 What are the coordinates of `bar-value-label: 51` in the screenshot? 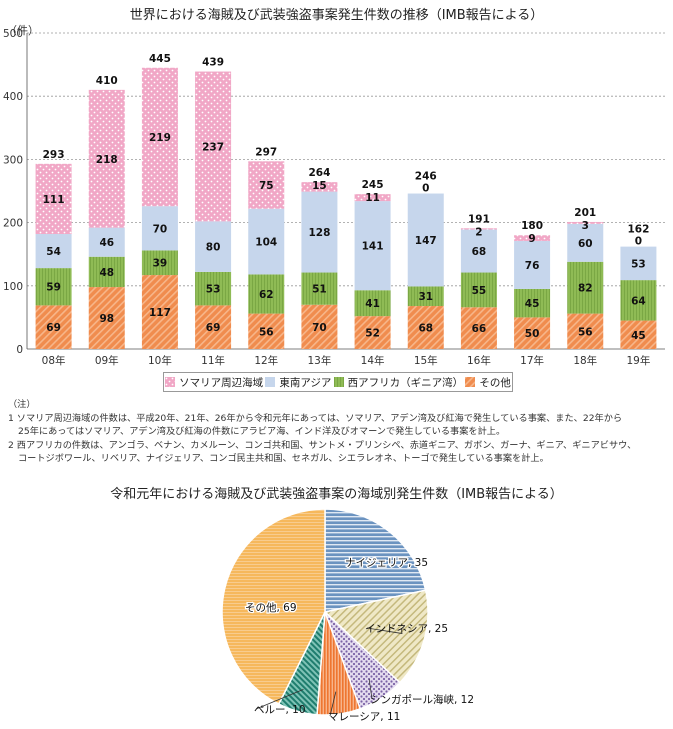 It's located at (319, 290).